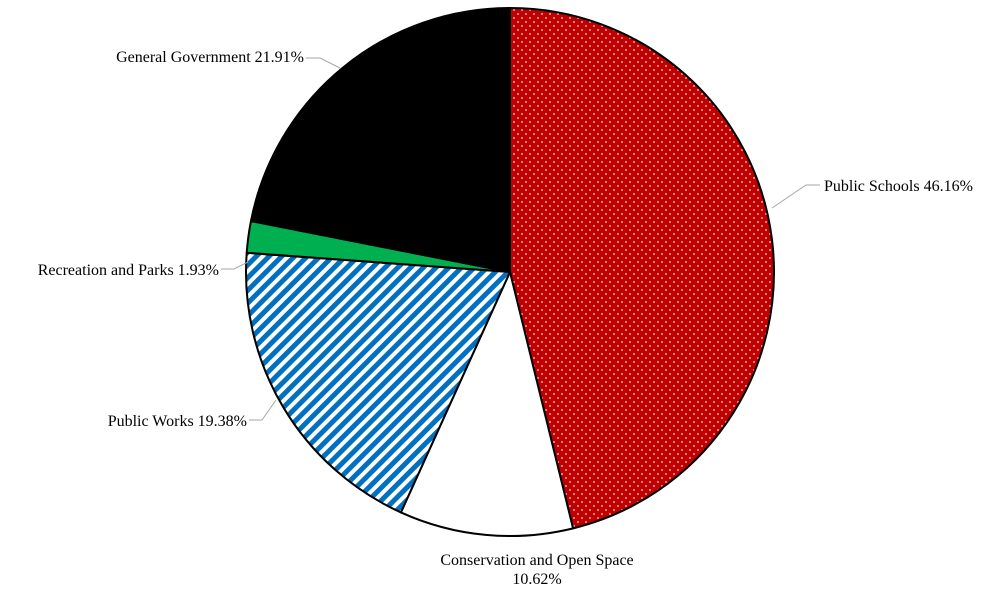 The height and width of the screenshot is (592, 1000). What do you see at coordinates (536, 579) in the screenshot?
I see `label-conservation-line-2: 10.62%` at bounding box center [536, 579].